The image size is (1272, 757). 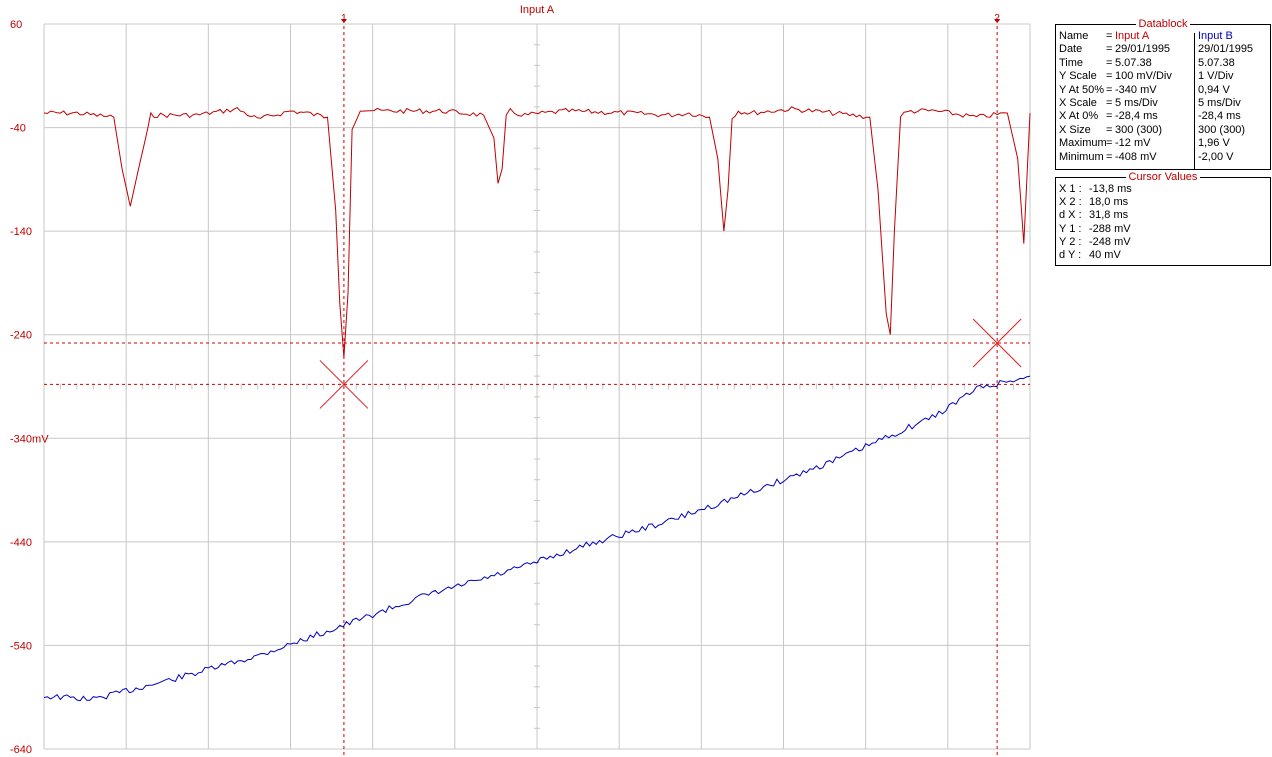 What do you see at coordinates (1219, 116) in the screenshot?
I see `datablock-value-input-b: -28,4 ms` at bounding box center [1219, 116].